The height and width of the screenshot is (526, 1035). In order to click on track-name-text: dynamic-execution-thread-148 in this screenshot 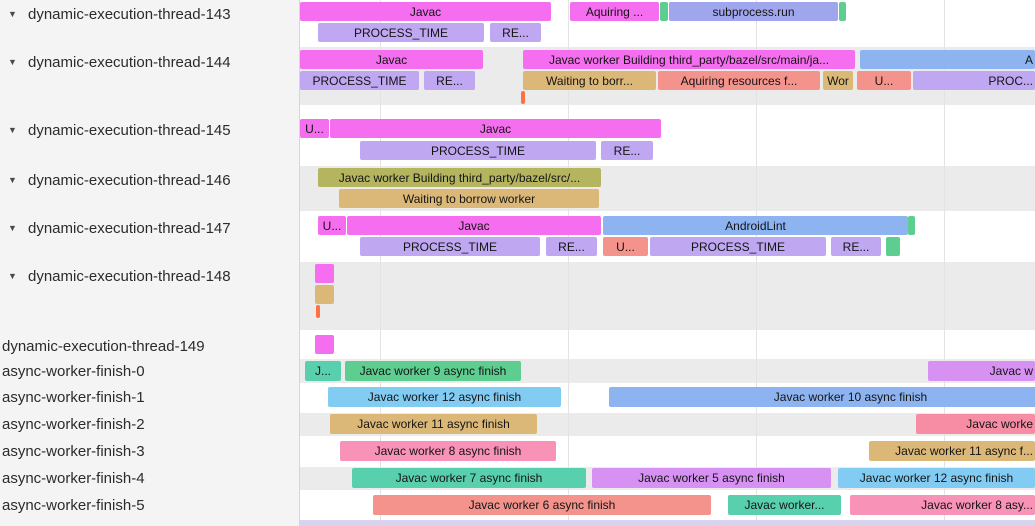, I will do `click(129, 276)`.